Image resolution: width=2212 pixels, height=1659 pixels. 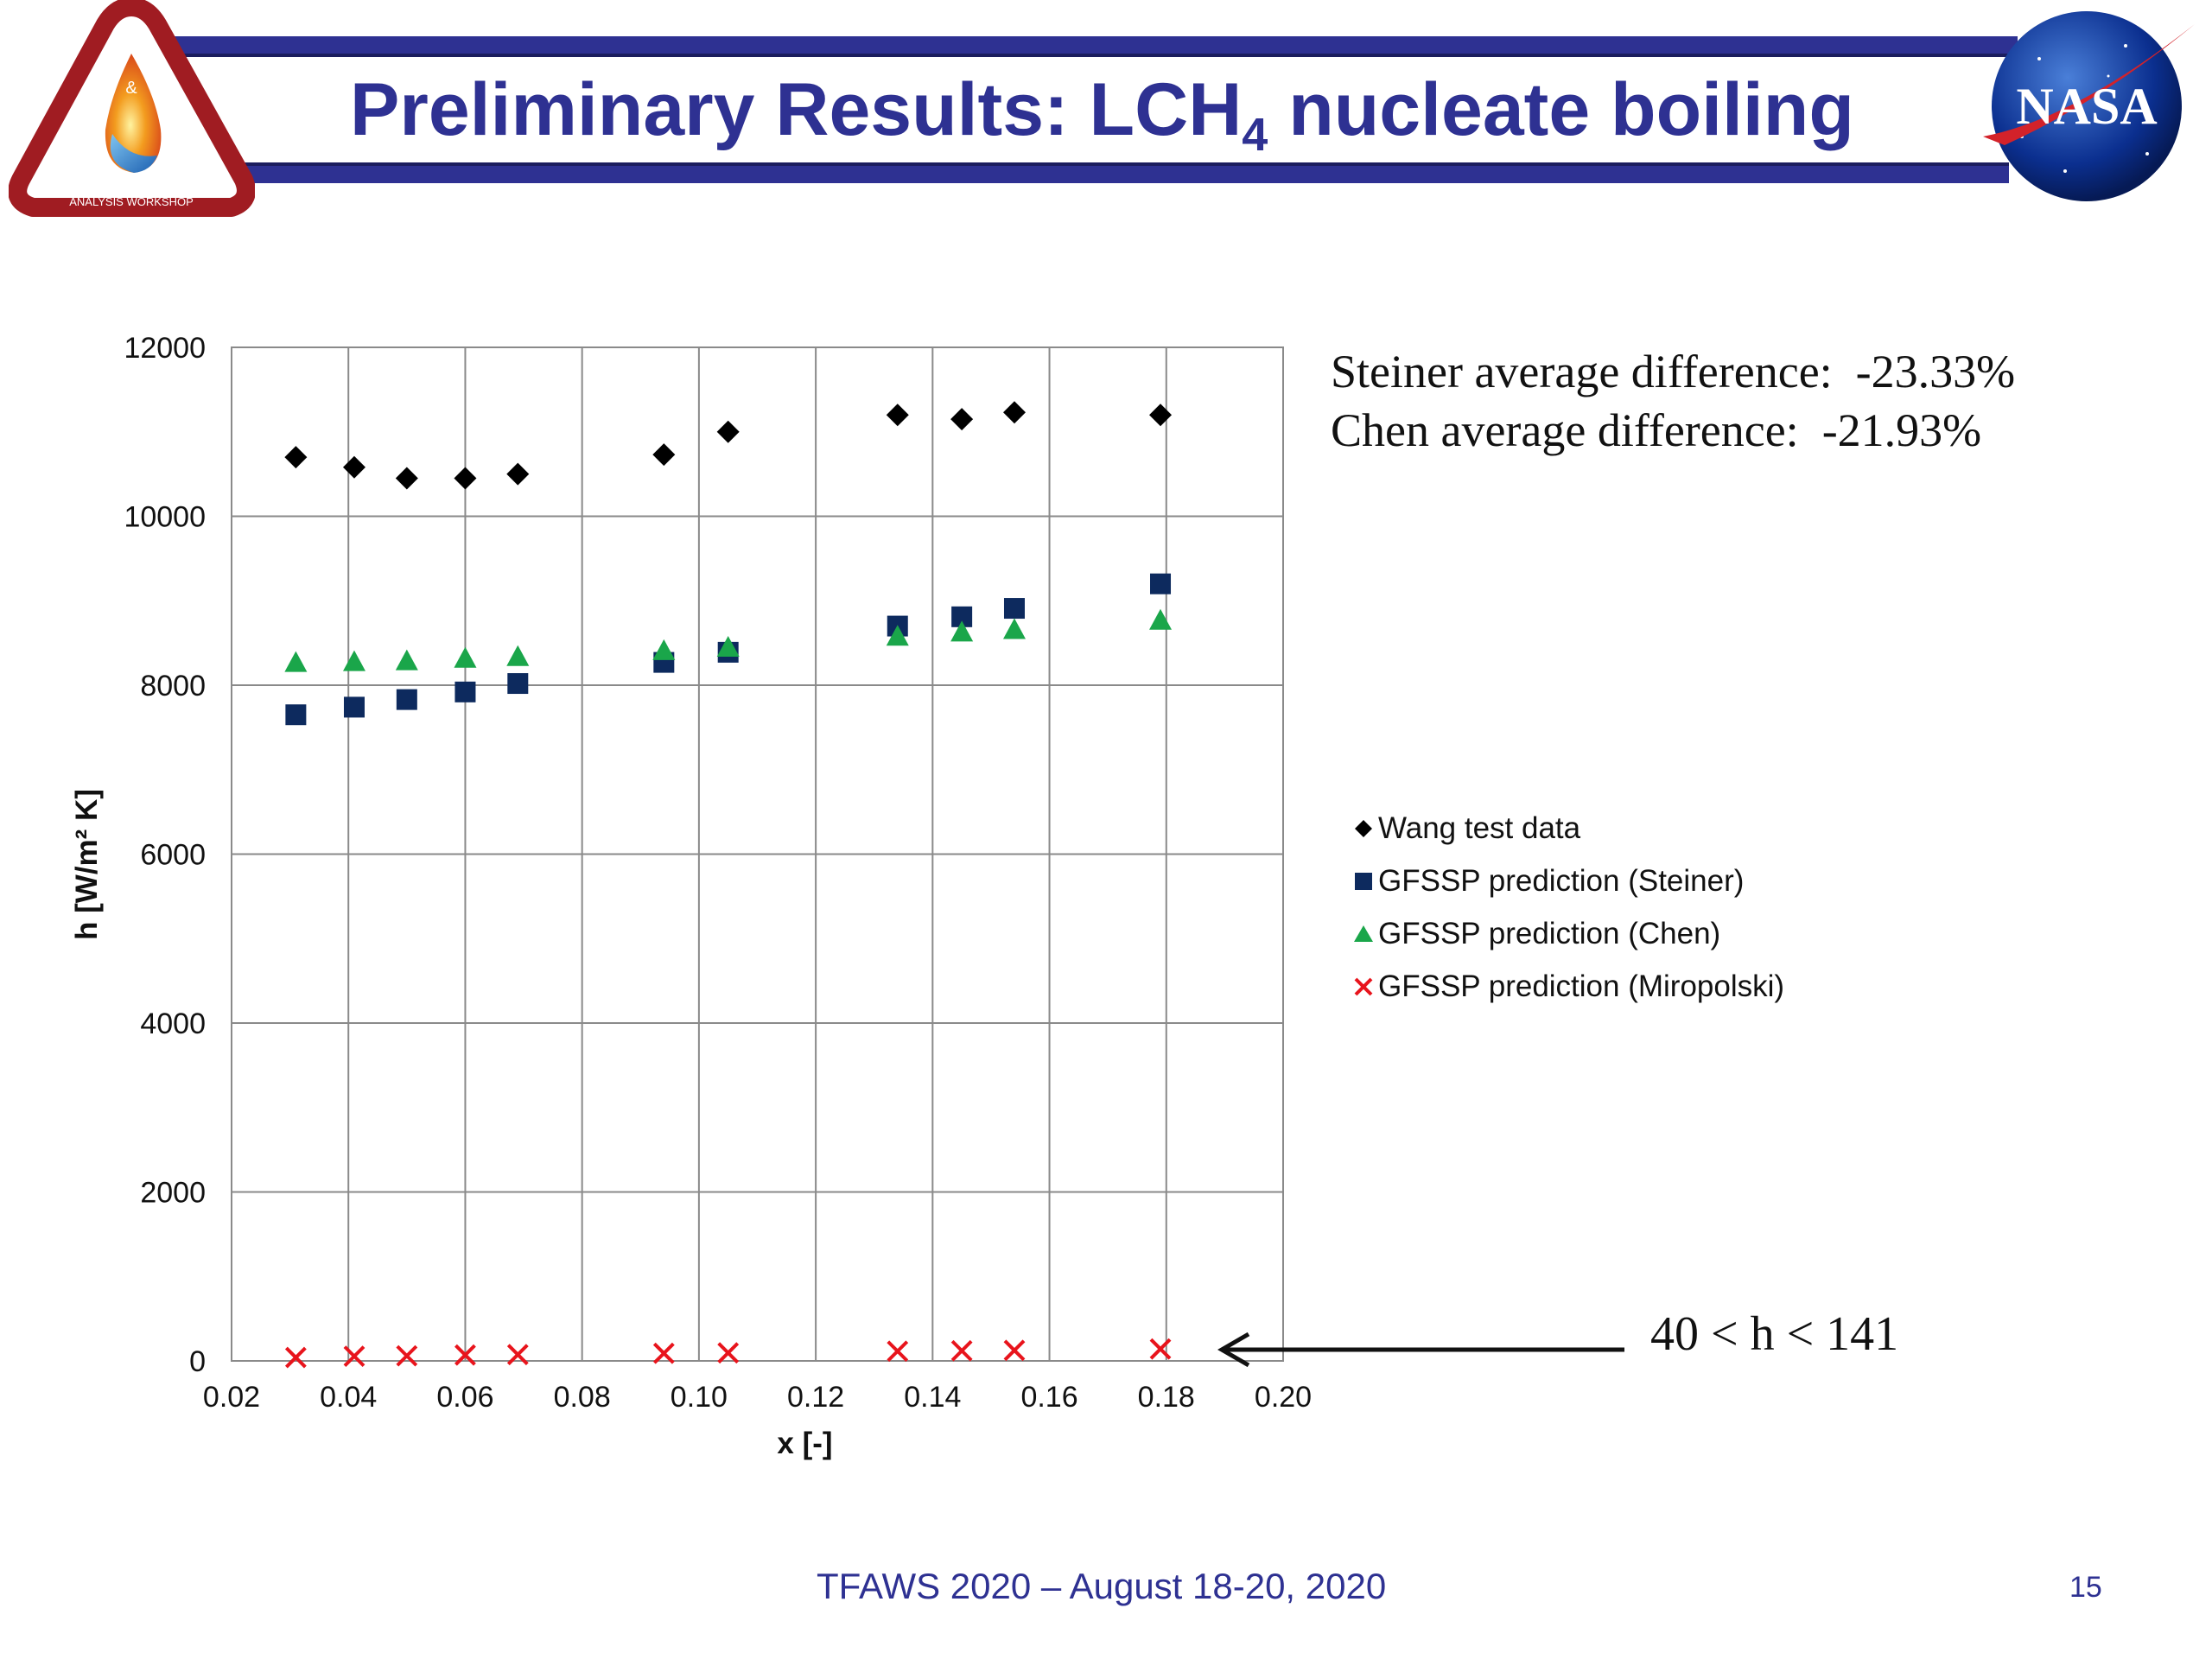 I want to click on y-axis-ticks: 0 2000 4000 6000 8000 10000 12000, so click(x=165, y=855).